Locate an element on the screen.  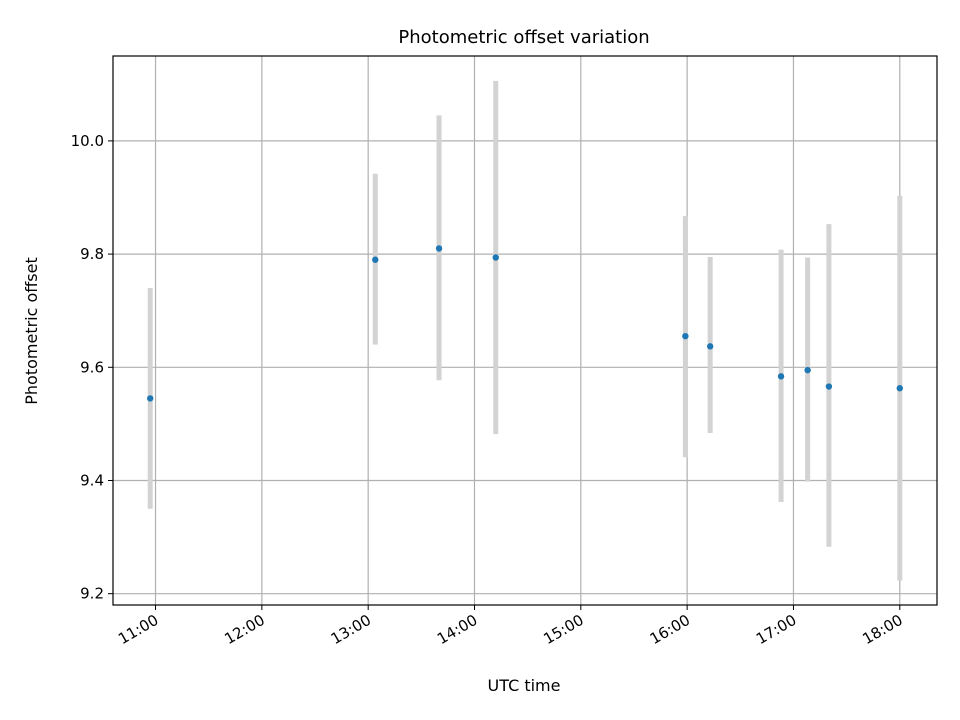
y-tick-label: 9.2 is located at coordinates (92, 594).